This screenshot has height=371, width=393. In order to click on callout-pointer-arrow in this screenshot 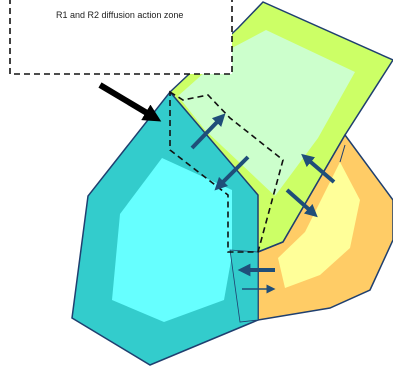, I will do `click(130, 102)`.